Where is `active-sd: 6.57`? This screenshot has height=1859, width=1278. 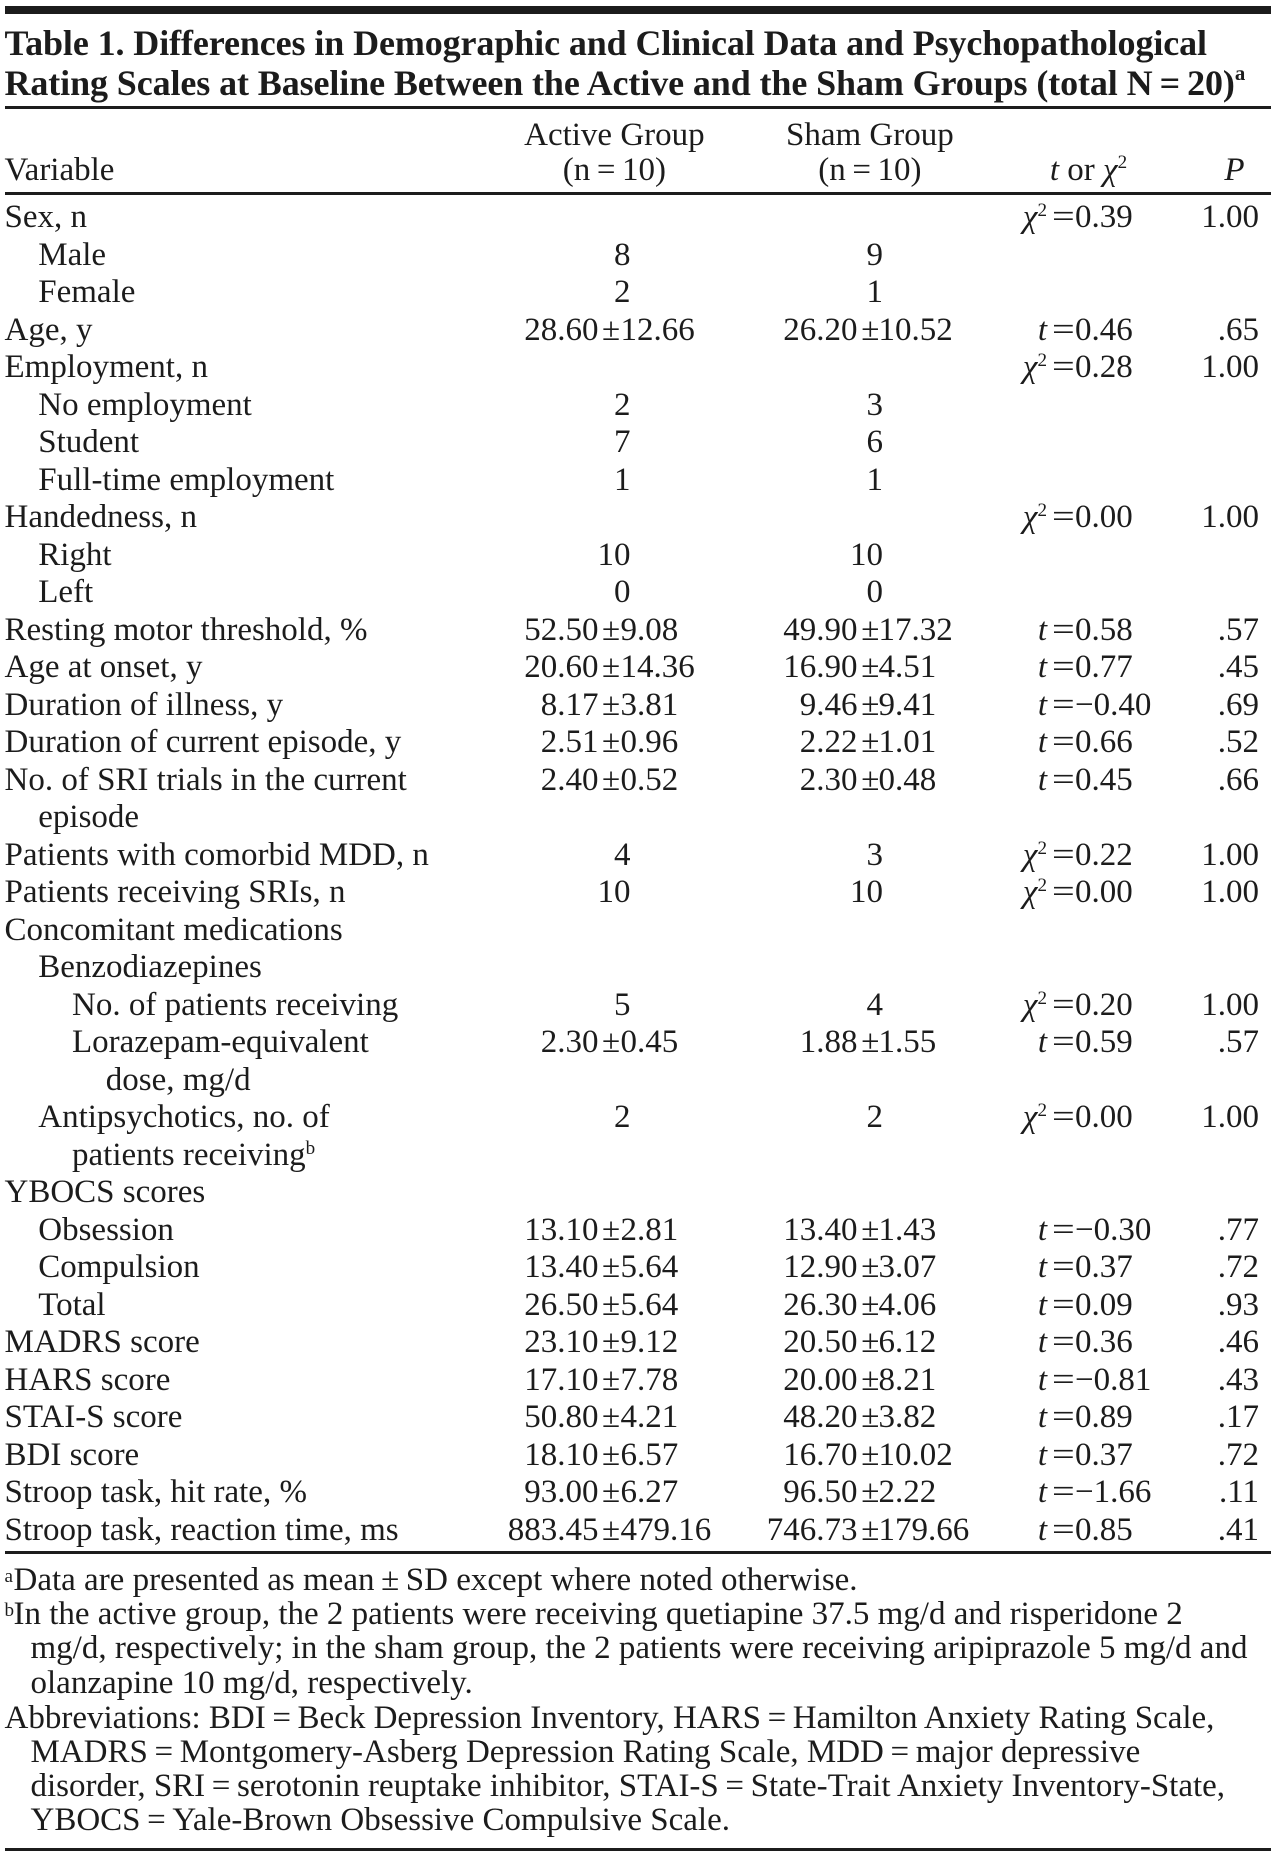 active-sd: 6.57 is located at coordinates (649, 1454).